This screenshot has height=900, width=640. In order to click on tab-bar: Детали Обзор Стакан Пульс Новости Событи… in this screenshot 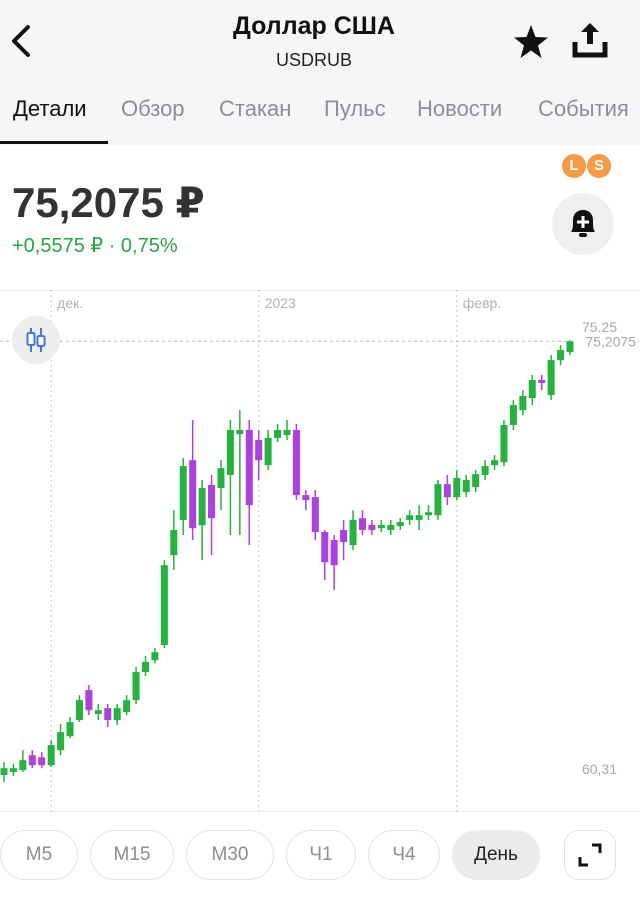, I will do `click(320, 120)`.